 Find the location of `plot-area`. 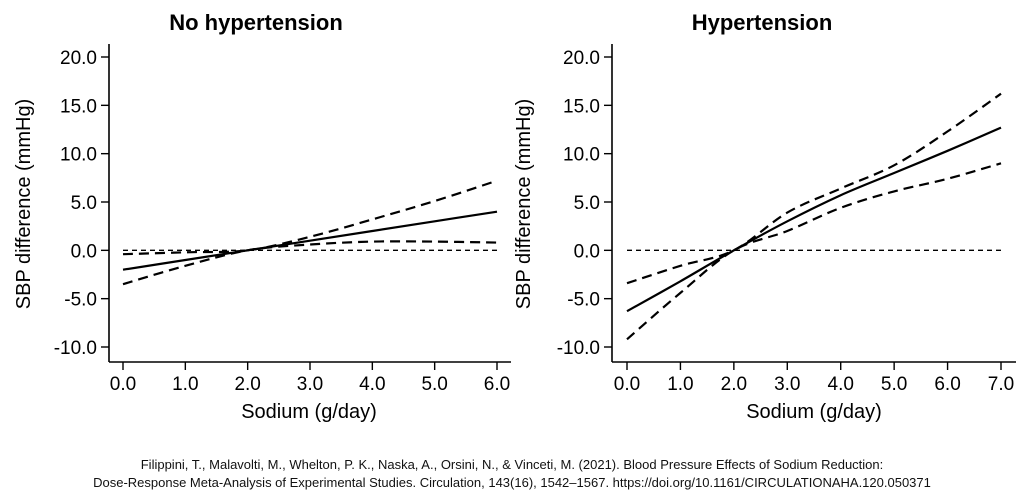

plot-area is located at coordinates (310, 233).